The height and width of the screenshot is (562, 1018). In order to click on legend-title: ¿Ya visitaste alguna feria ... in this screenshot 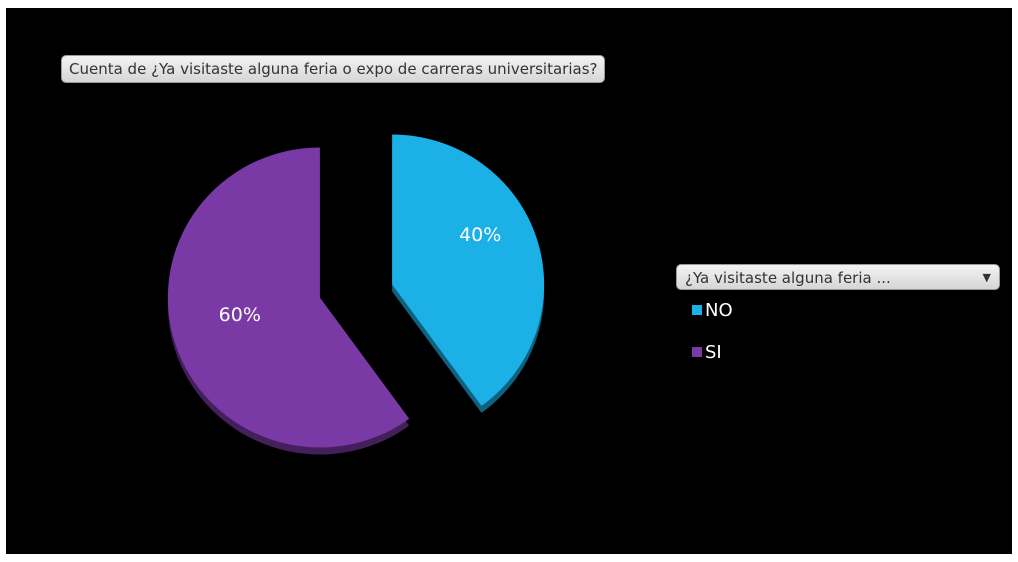, I will do `click(788, 278)`.